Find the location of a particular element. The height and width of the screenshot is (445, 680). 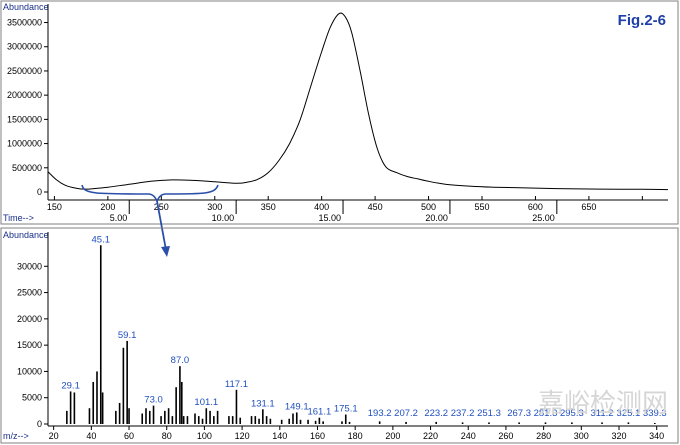

chromatogram-y-tick-label: 1000000 is located at coordinates (24, 144).